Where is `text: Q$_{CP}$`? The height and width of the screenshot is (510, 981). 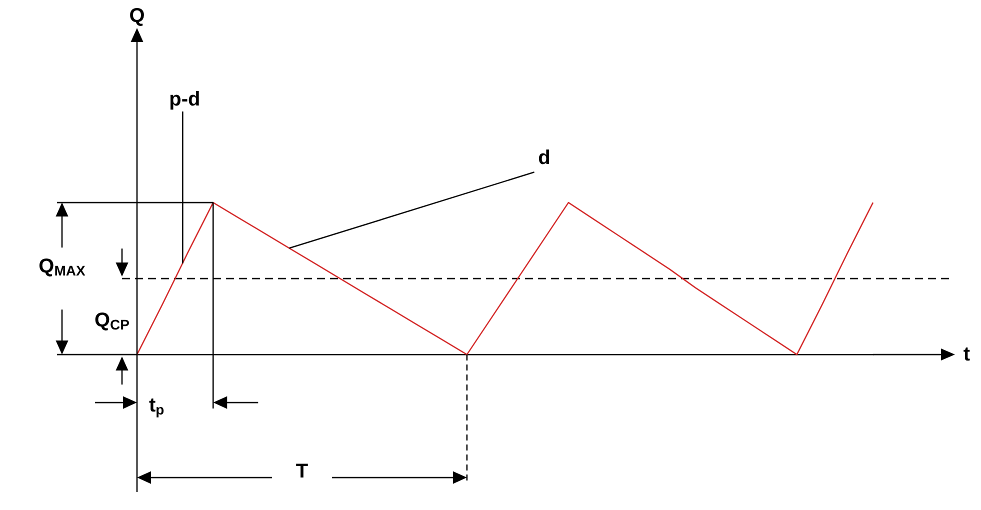 text: Q$_{CP}$ is located at coordinates (112, 321).